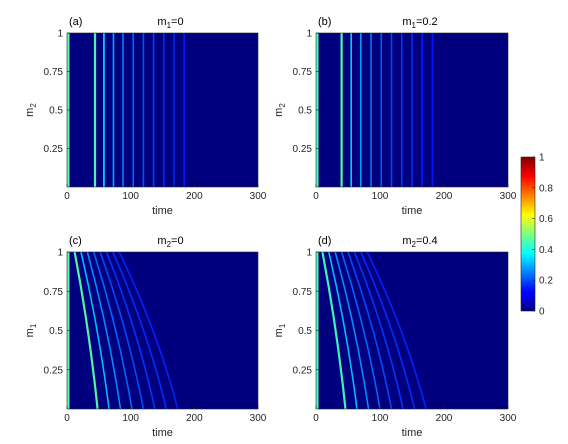 This screenshot has height=444, width=568. Describe the element at coordinates (75, 22) in the screenshot. I see `panel-label: (a)` at that location.